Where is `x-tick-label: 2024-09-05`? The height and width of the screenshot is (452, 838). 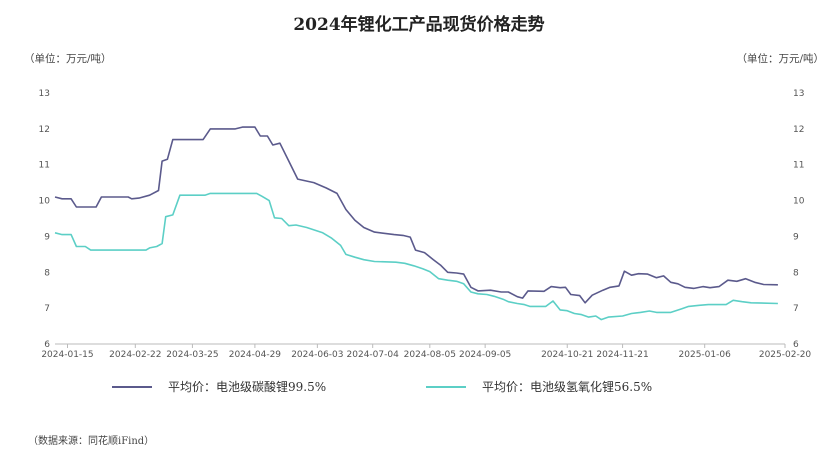
x-tick-label: 2024-09-05 is located at coordinates (485, 355).